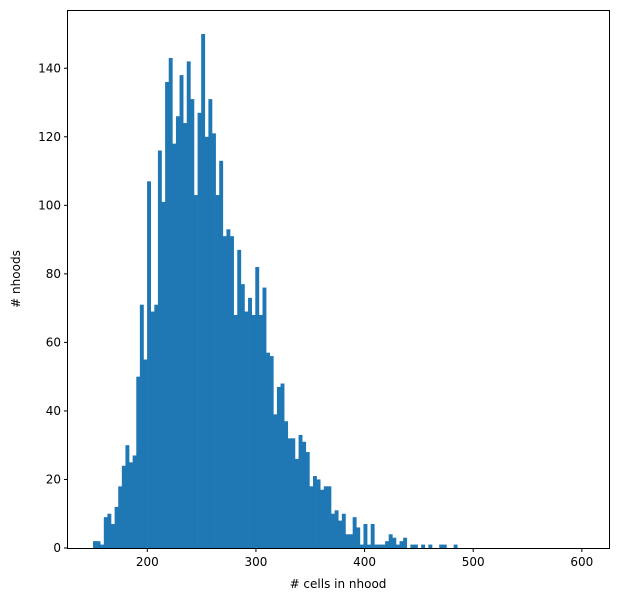 This screenshot has width=618, height=602. What do you see at coordinates (53, 479) in the screenshot?
I see `y-tick-label: 20` at bounding box center [53, 479].